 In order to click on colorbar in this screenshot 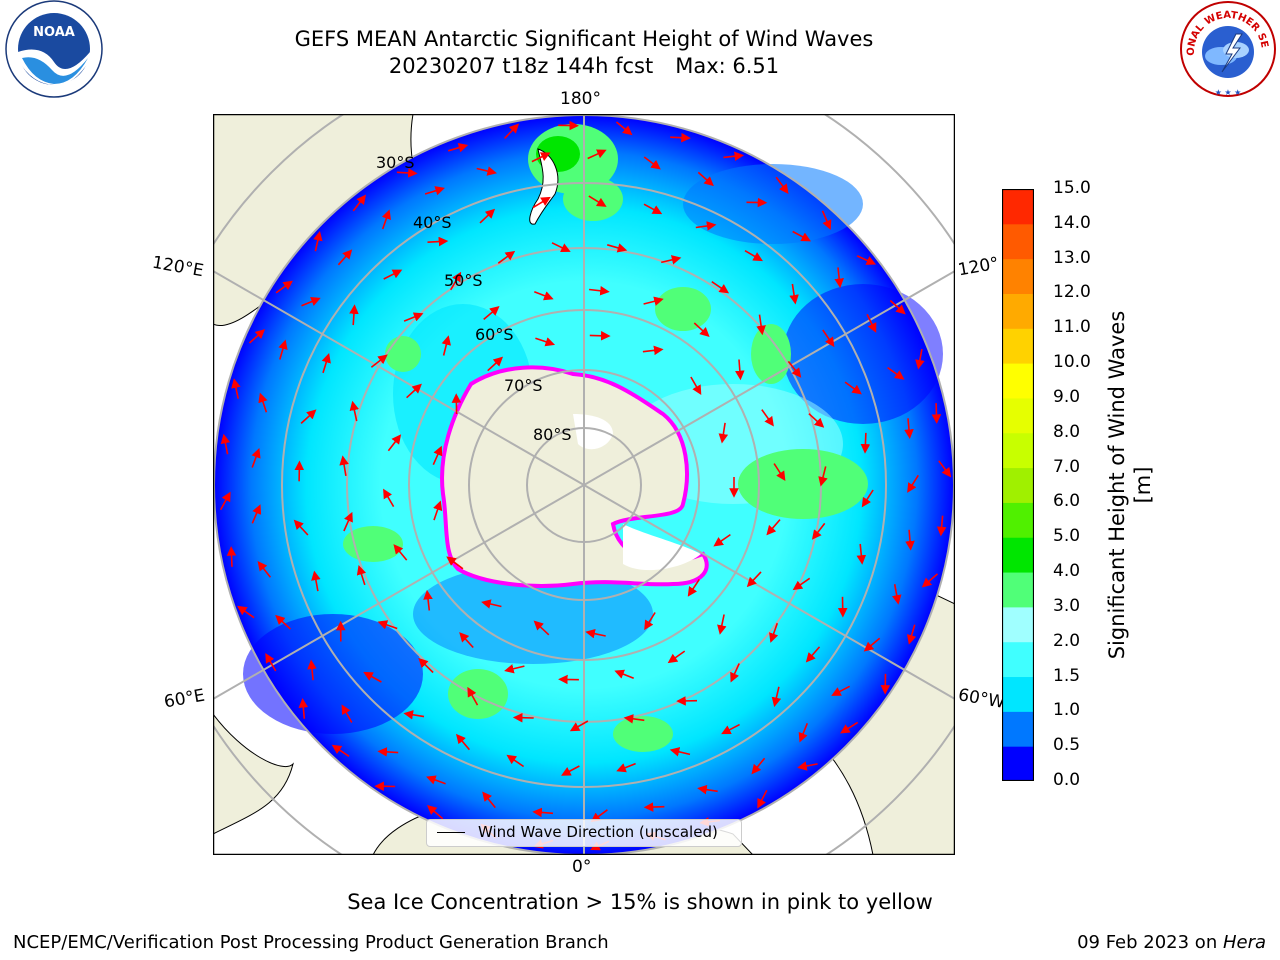, I will do `click(1018, 485)`.